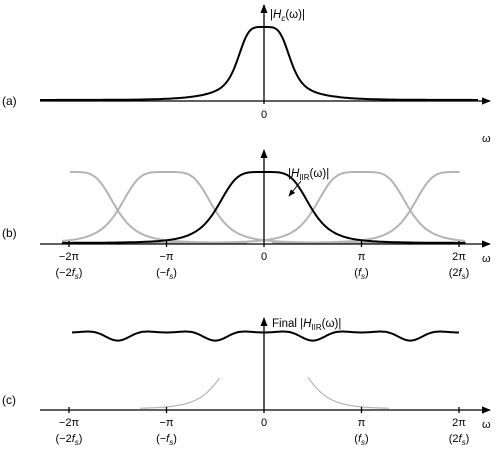 Image resolution: width=500 pixels, height=457 pixels. What do you see at coordinates (459, 257) in the screenshot?
I see `panel-b-tick-label-4: 2π` at bounding box center [459, 257].